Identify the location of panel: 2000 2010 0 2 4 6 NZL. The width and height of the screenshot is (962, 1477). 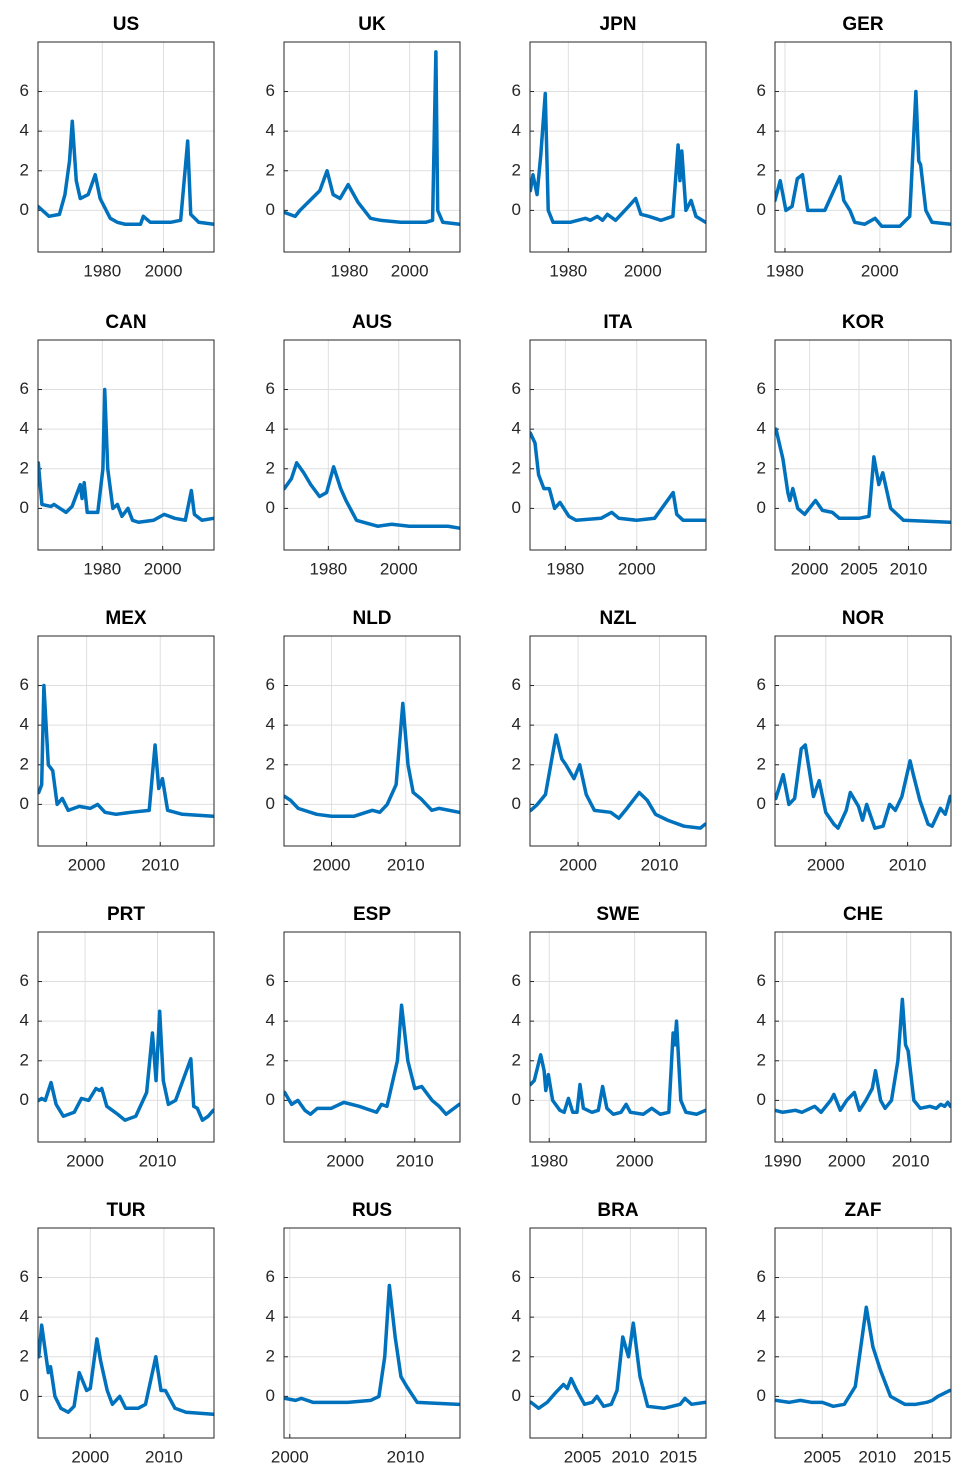
(609, 741).